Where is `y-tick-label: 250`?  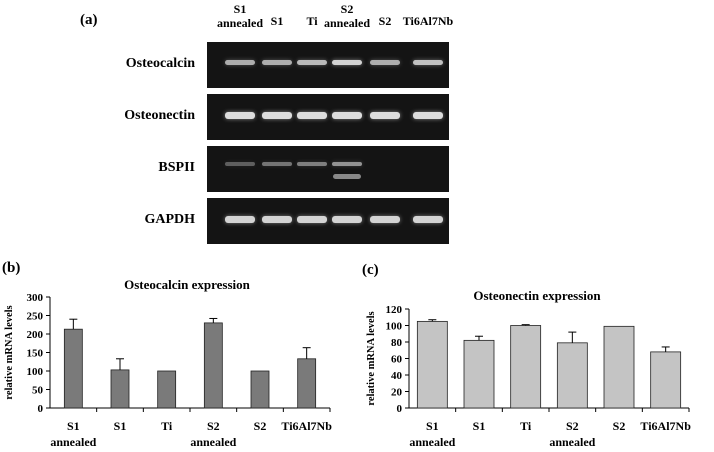 y-tick-label: 250 is located at coordinates (35, 317).